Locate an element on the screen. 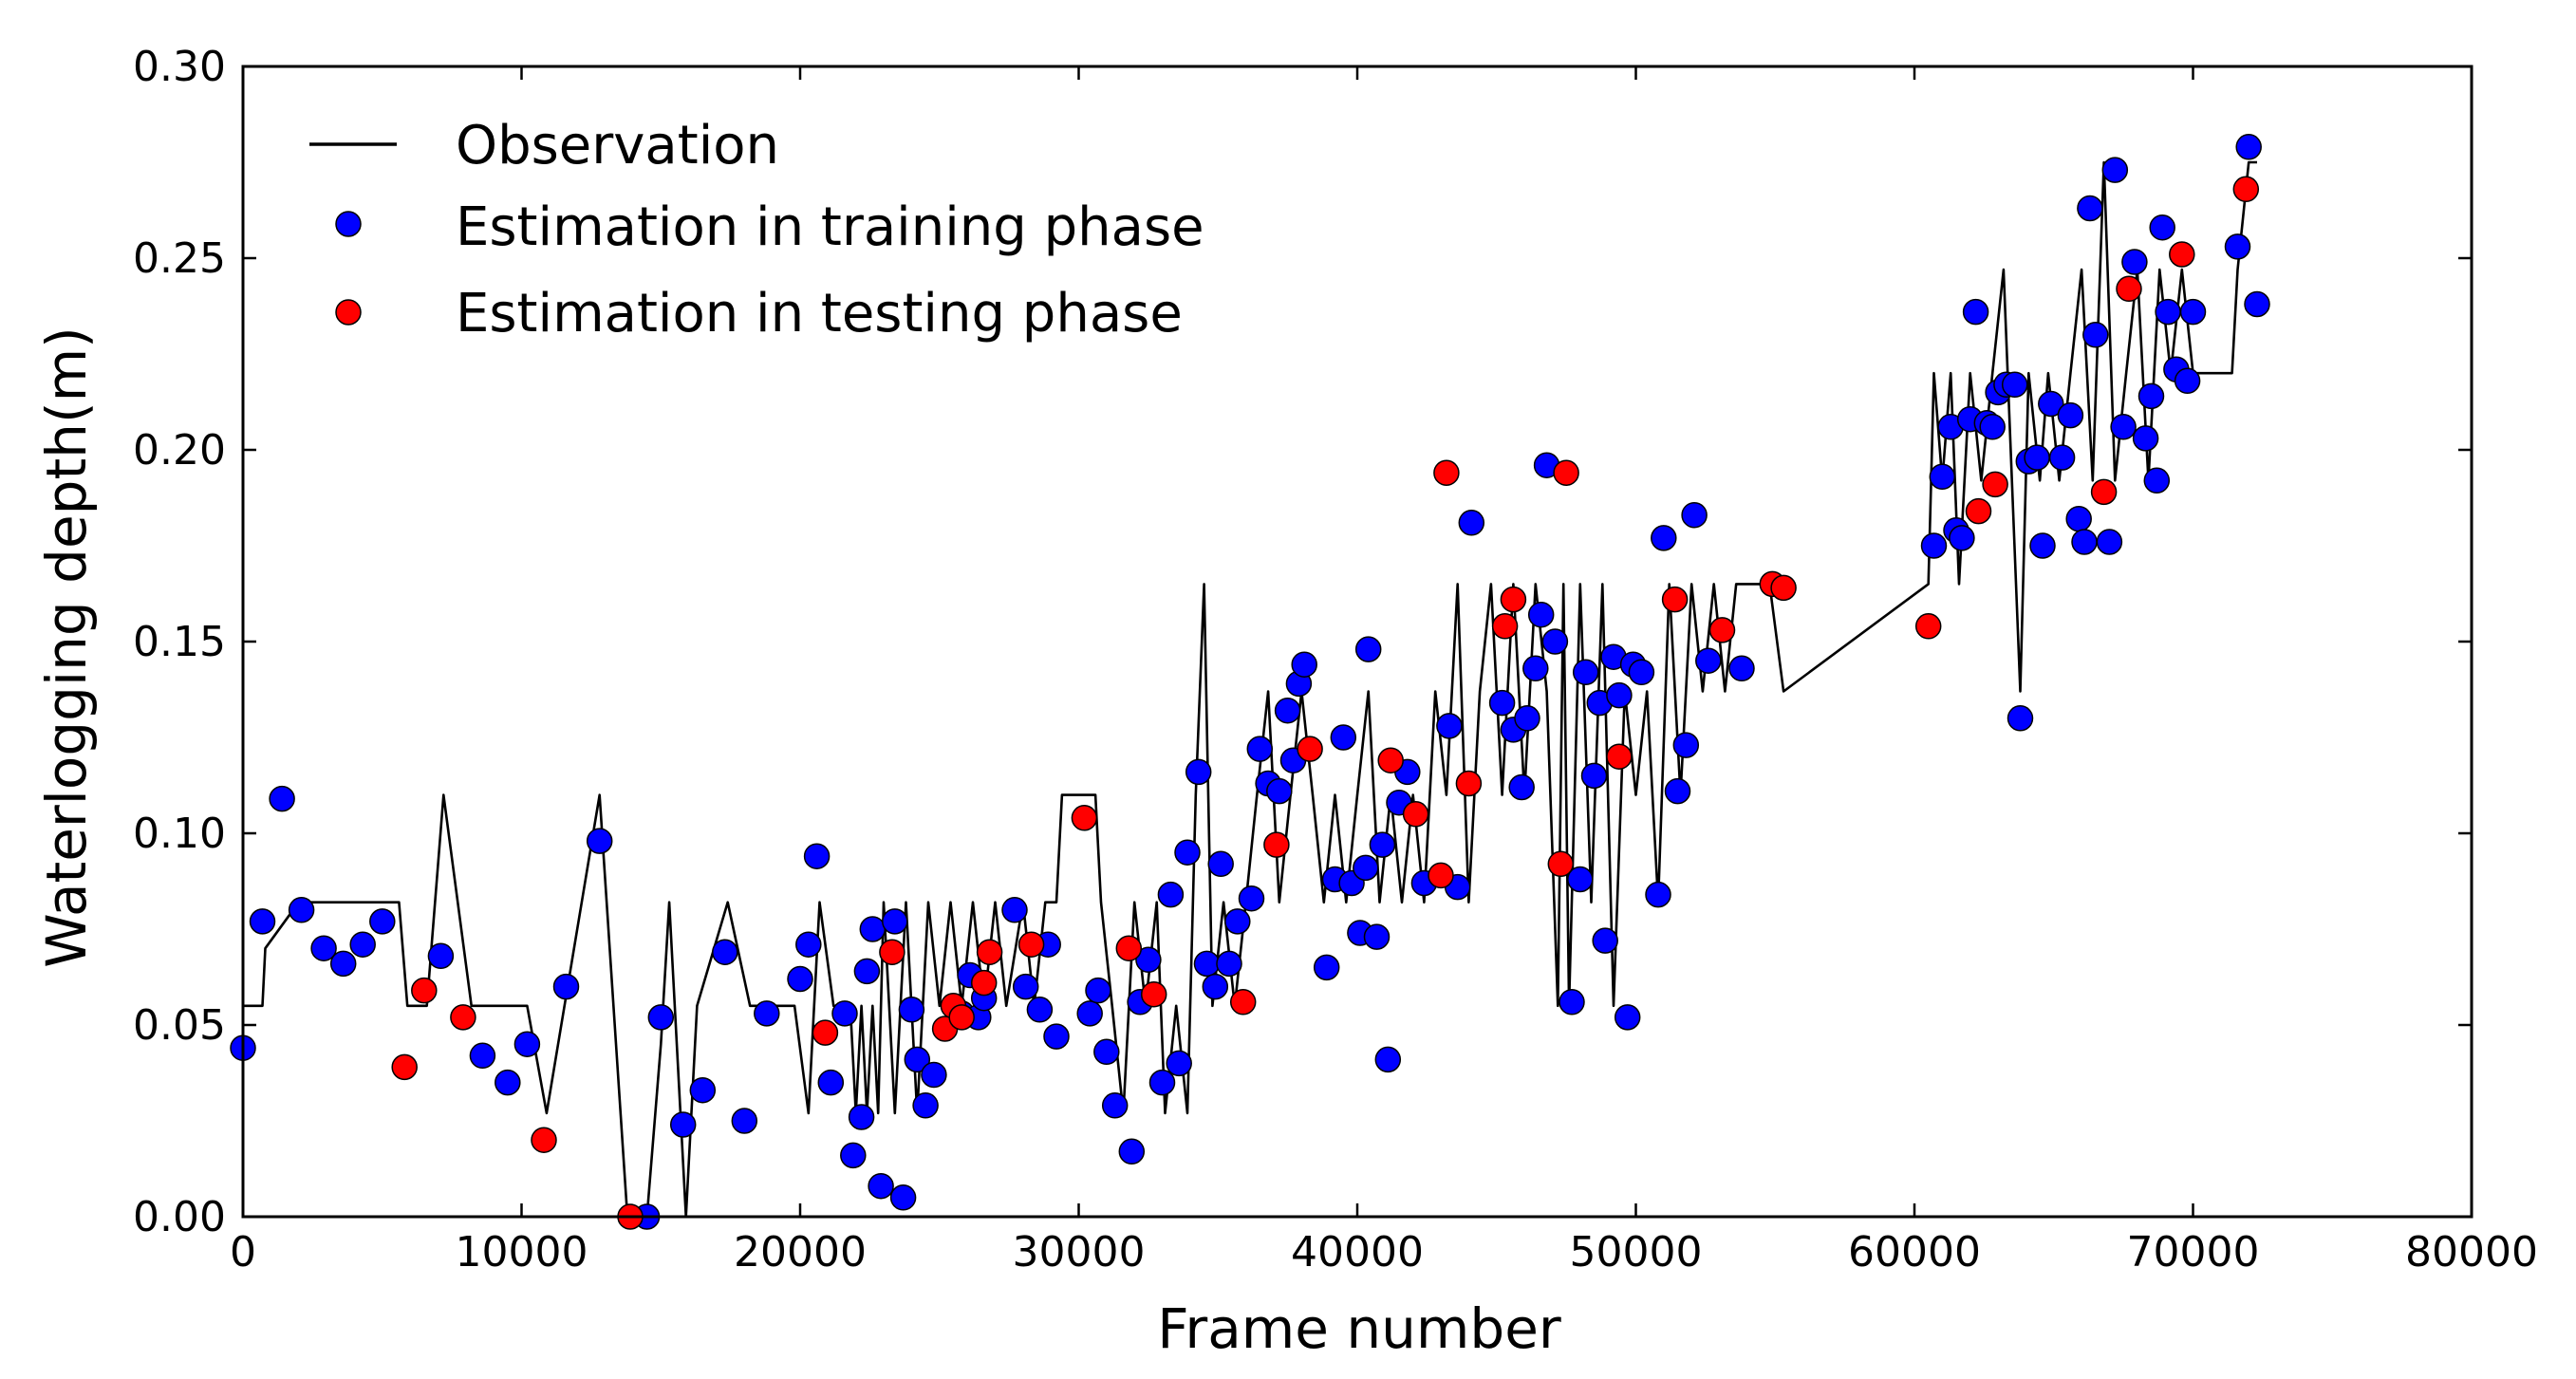 Image resolution: width=2576 pixels, height=1379 pixels. y-tick-label: 0.10 is located at coordinates (180, 834).